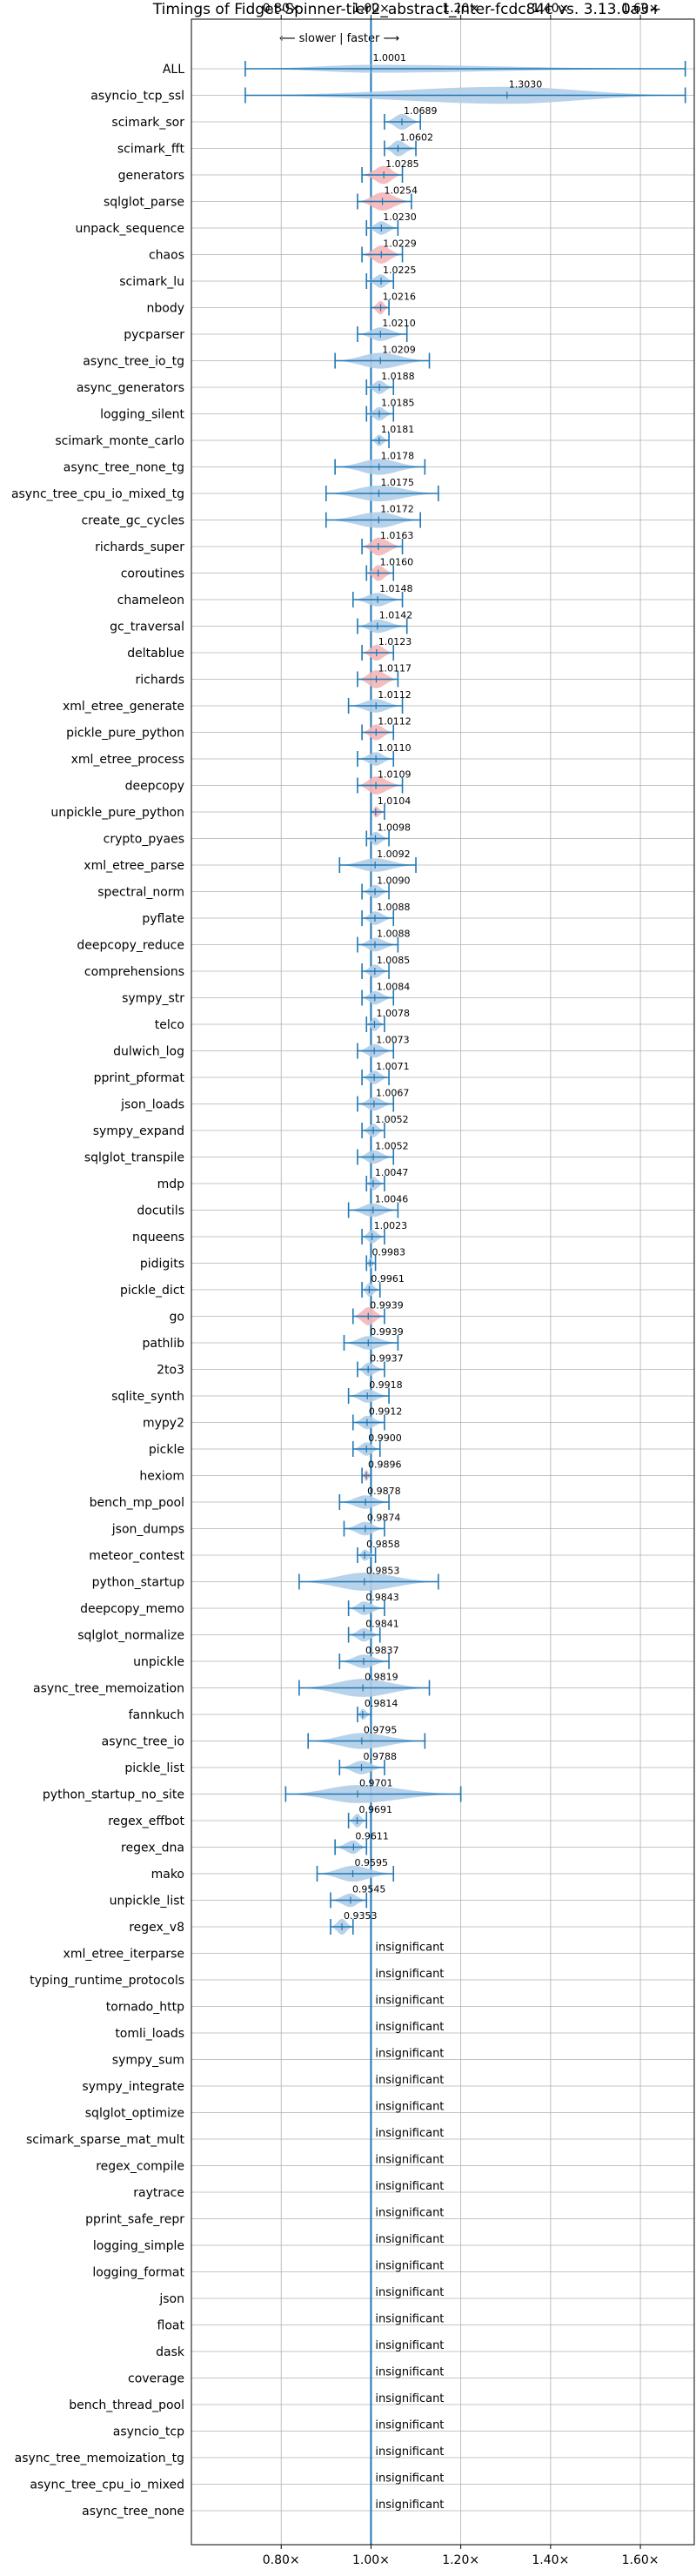  Describe the element at coordinates (391, 1225) in the screenshot. I see `value-label: 1.0023` at that location.